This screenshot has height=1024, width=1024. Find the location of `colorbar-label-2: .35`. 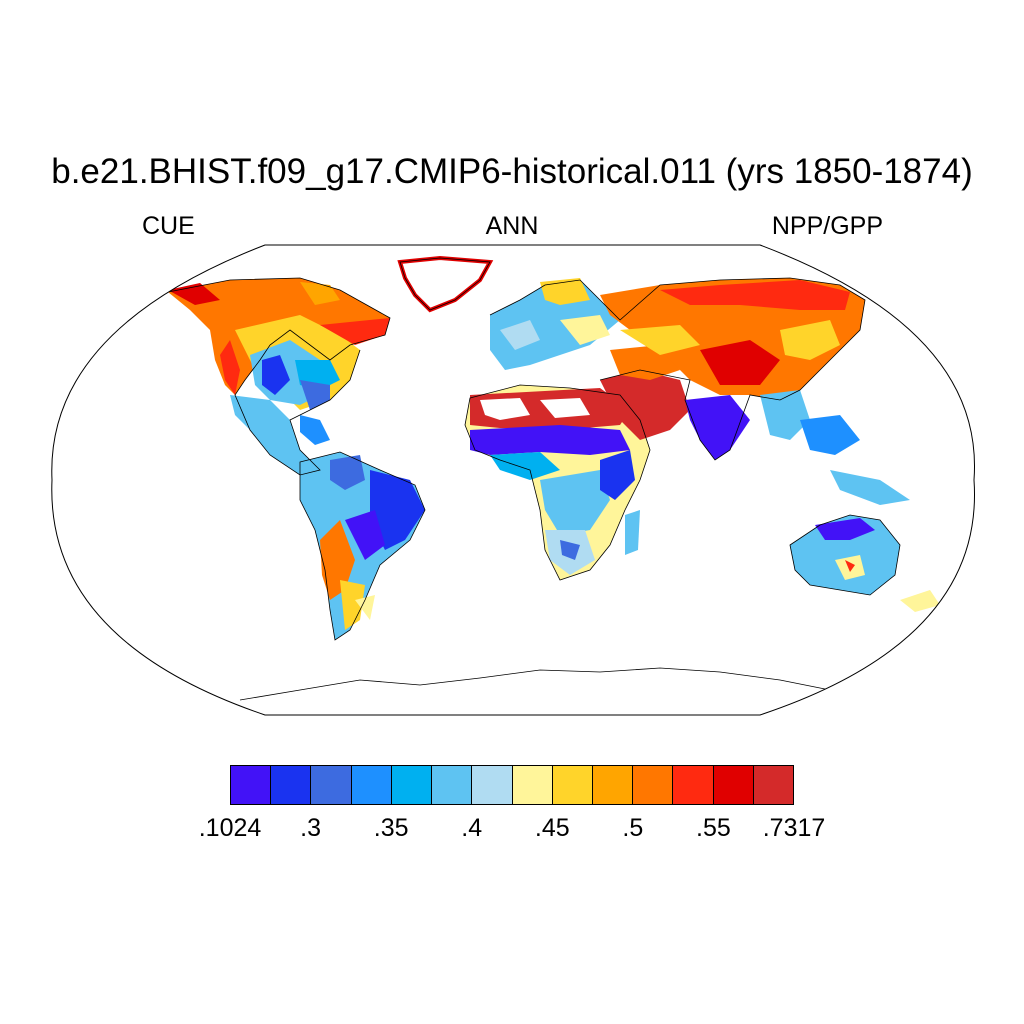

colorbar-label-2: .35 is located at coordinates (391, 828).